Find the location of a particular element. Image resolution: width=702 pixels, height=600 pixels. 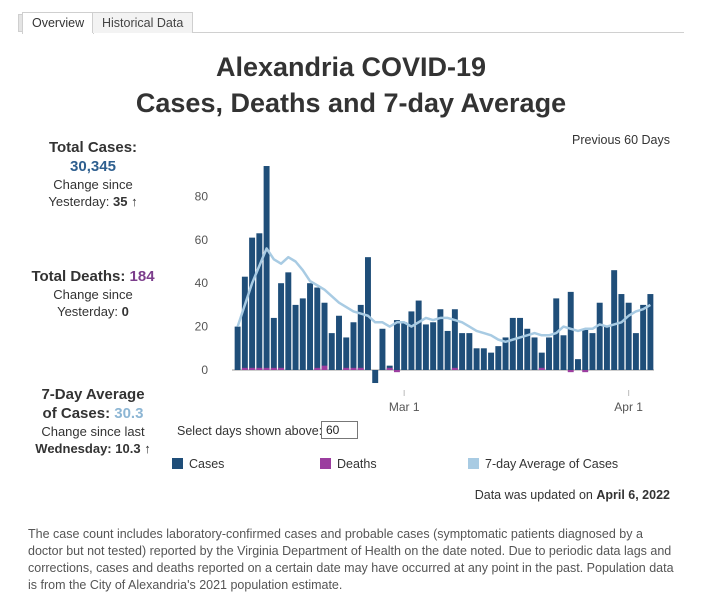

average-change-label: Change since last is located at coordinates (93, 431).